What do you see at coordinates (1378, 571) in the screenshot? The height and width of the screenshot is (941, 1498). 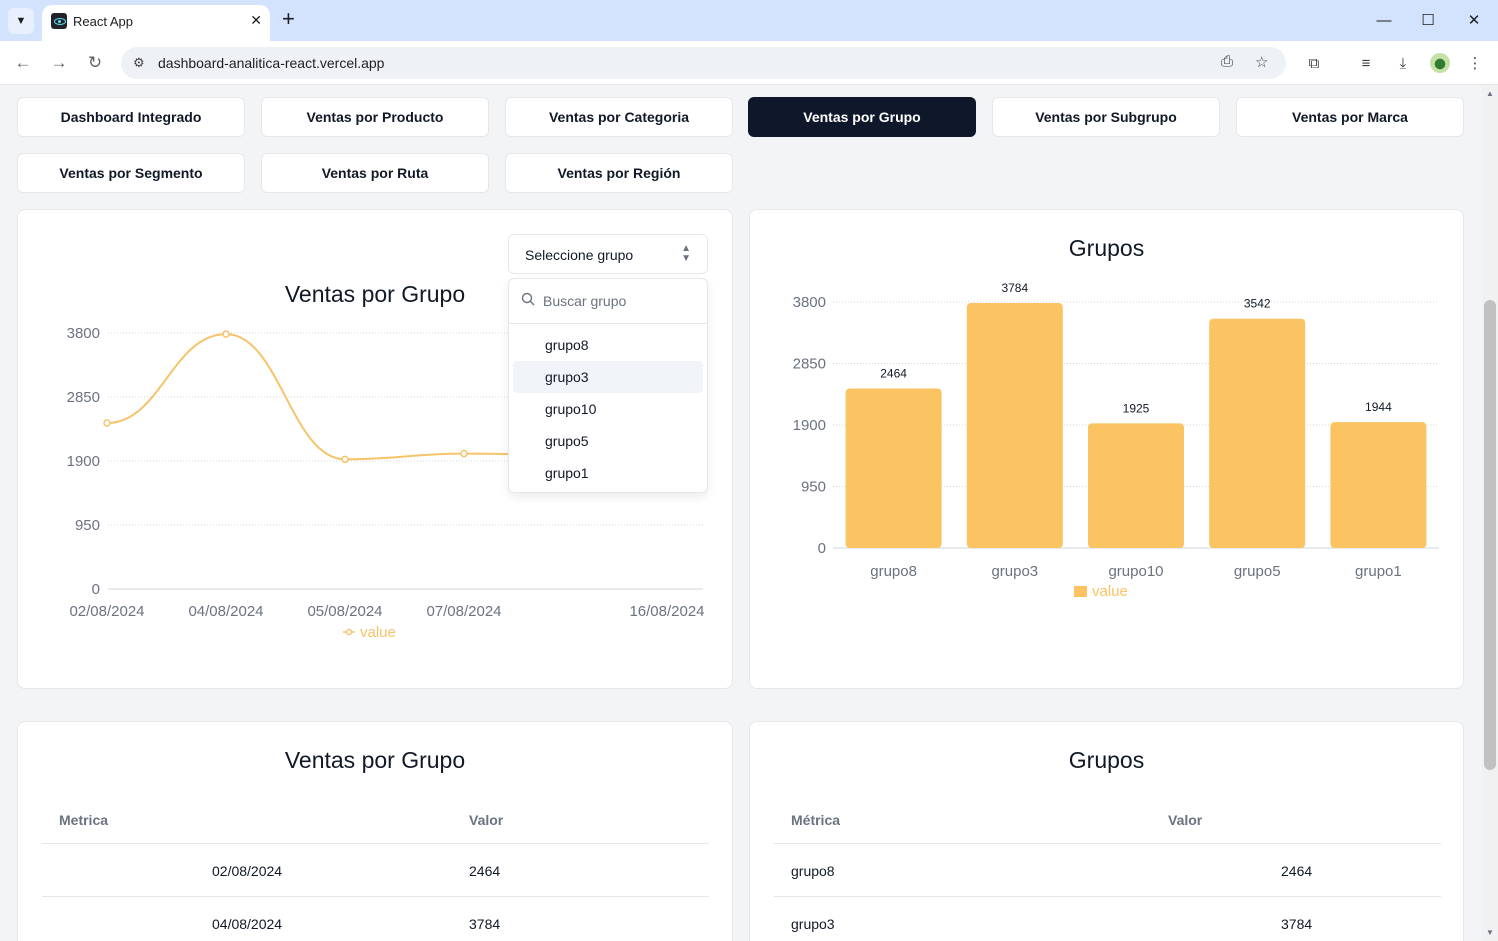 I see `x-tick-label: grupo1` at bounding box center [1378, 571].